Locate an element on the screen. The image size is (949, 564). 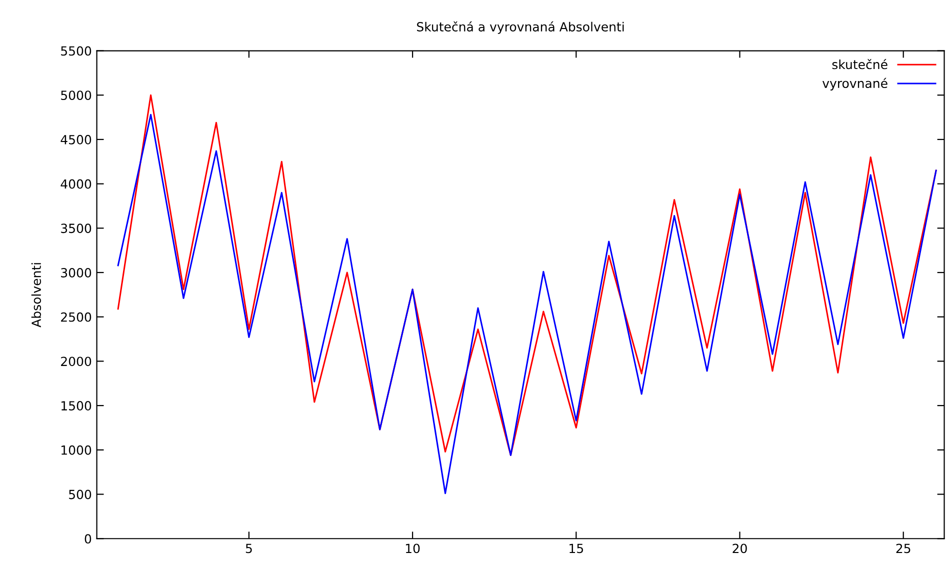
x-tick-label: 15 is located at coordinates (577, 549).